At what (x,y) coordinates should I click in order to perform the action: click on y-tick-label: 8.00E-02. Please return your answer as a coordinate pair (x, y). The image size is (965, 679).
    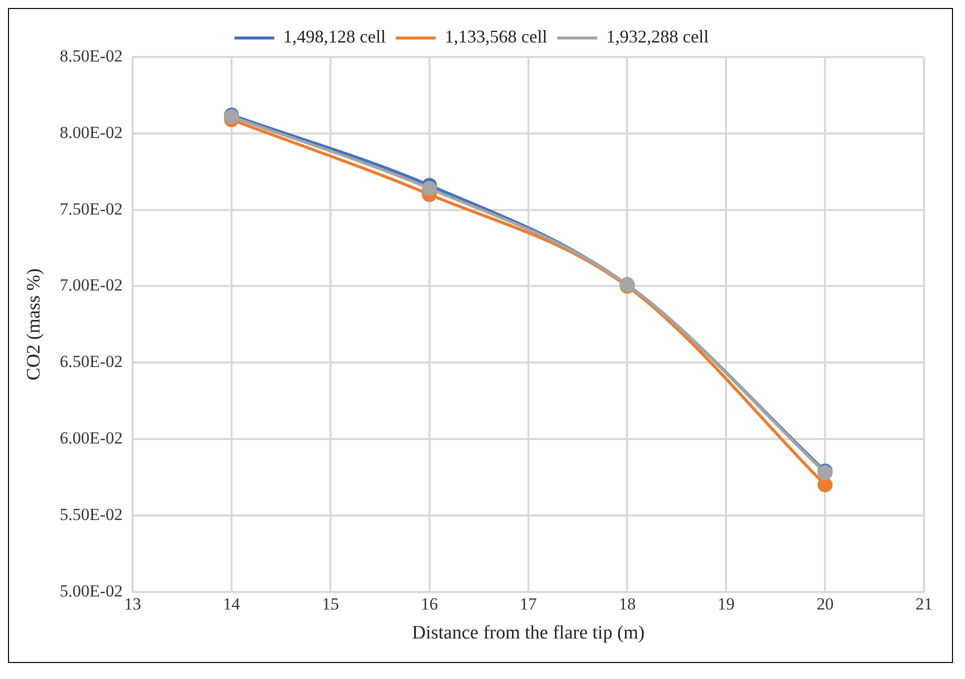
    Looking at the image, I should click on (91, 132).